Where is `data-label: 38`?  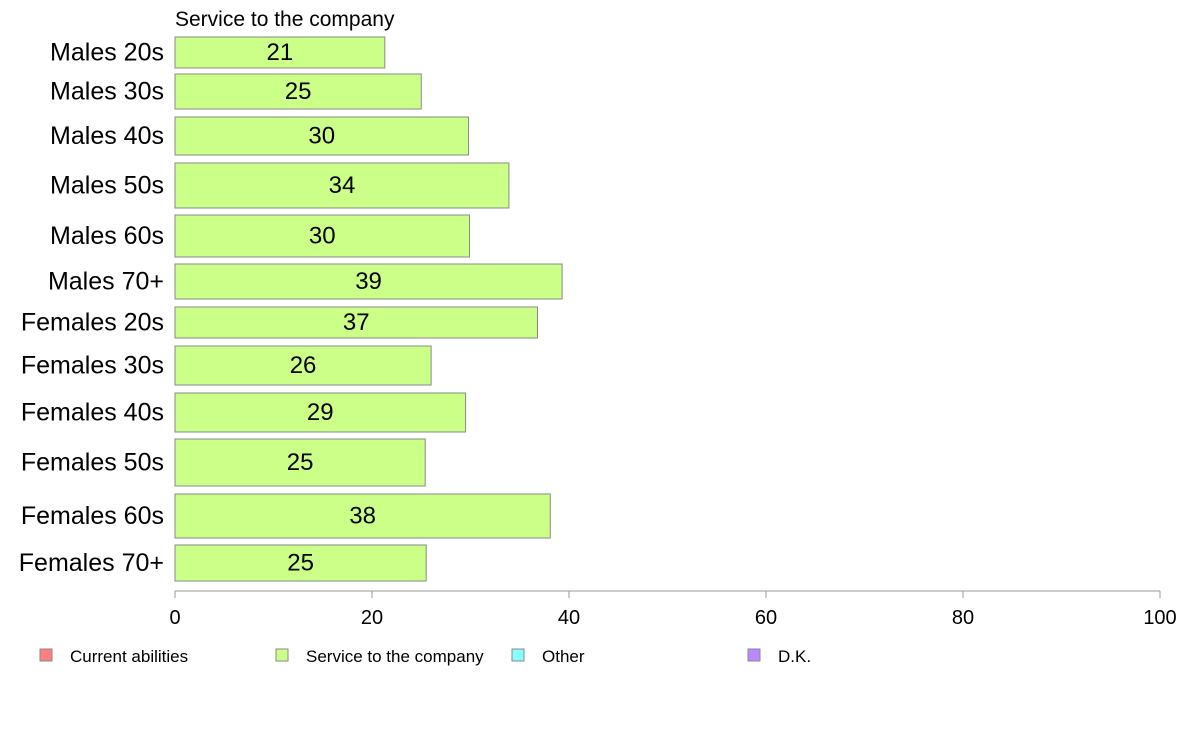 data-label: 38 is located at coordinates (362, 516).